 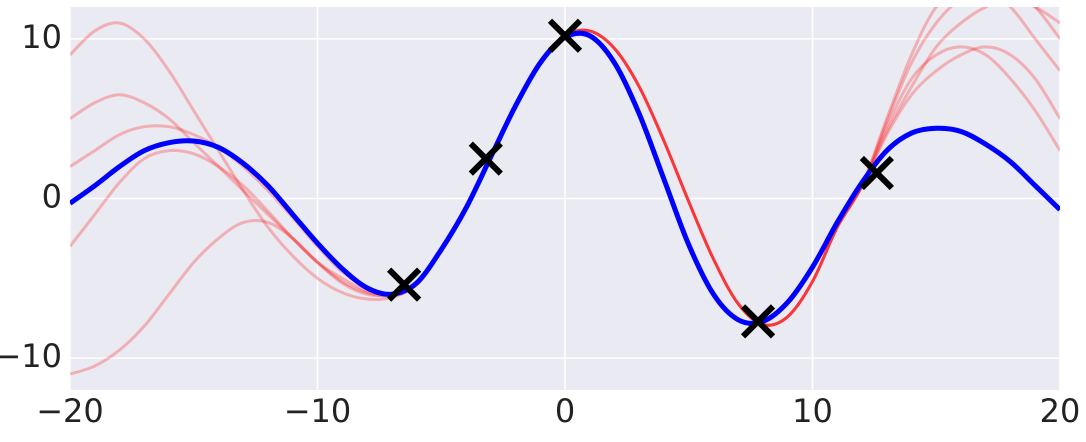 I want to click on x-tick-label: 10, so click(x=812, y=411).